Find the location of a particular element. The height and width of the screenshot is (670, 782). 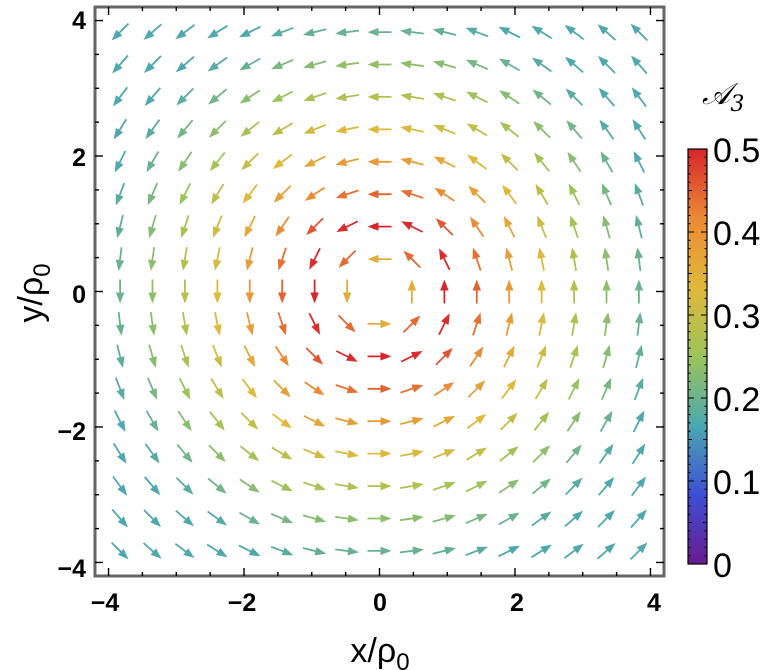

x-tick-label: 0 is located at coordinates (380, 603).